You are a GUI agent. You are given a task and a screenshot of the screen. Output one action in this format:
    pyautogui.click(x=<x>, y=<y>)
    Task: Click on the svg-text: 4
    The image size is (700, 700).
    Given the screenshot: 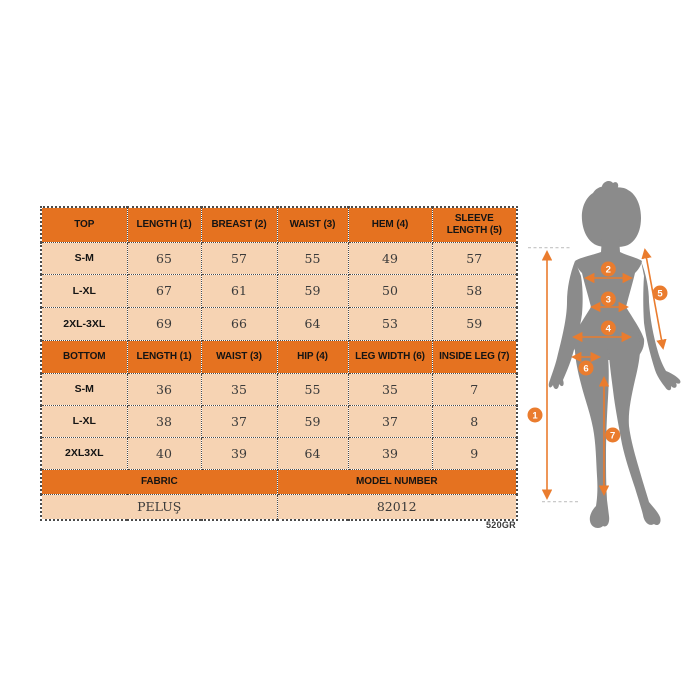 What is the action you would take?
    pyautogui.click(x=609, y=328)
    